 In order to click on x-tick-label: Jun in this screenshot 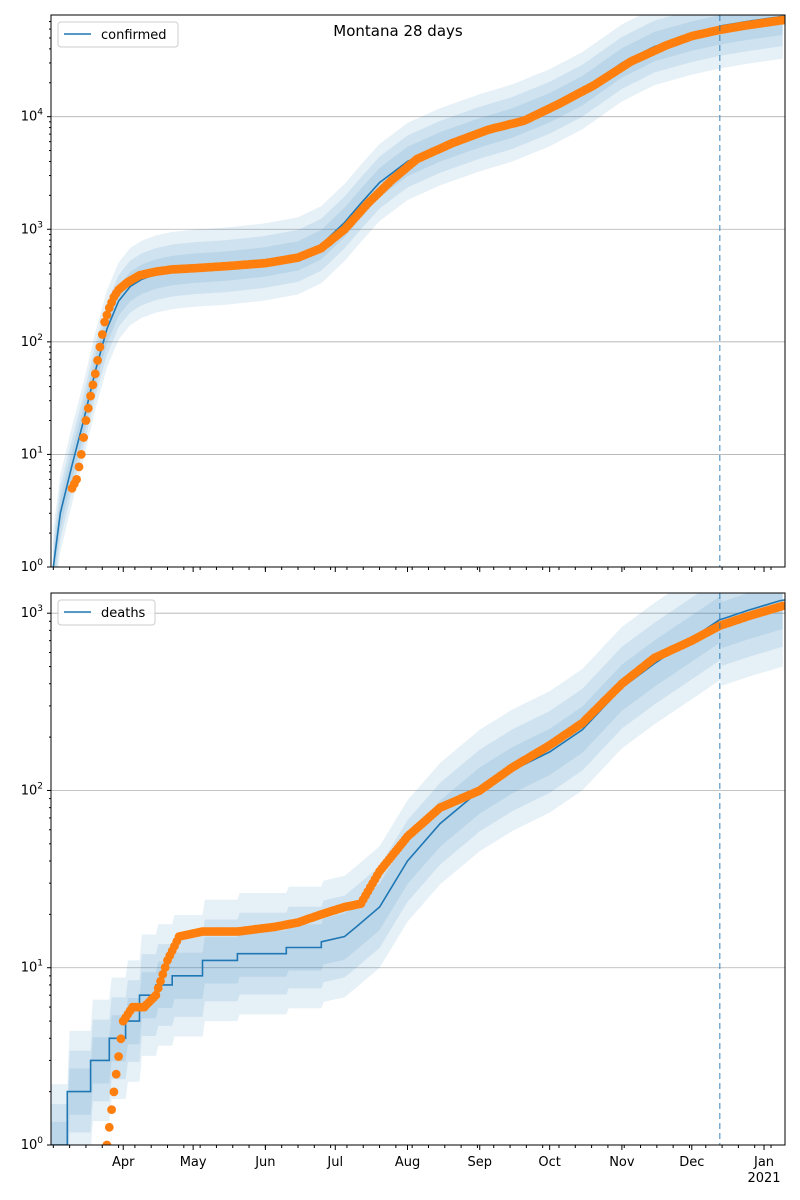, I will do `click(264, 1162)`.